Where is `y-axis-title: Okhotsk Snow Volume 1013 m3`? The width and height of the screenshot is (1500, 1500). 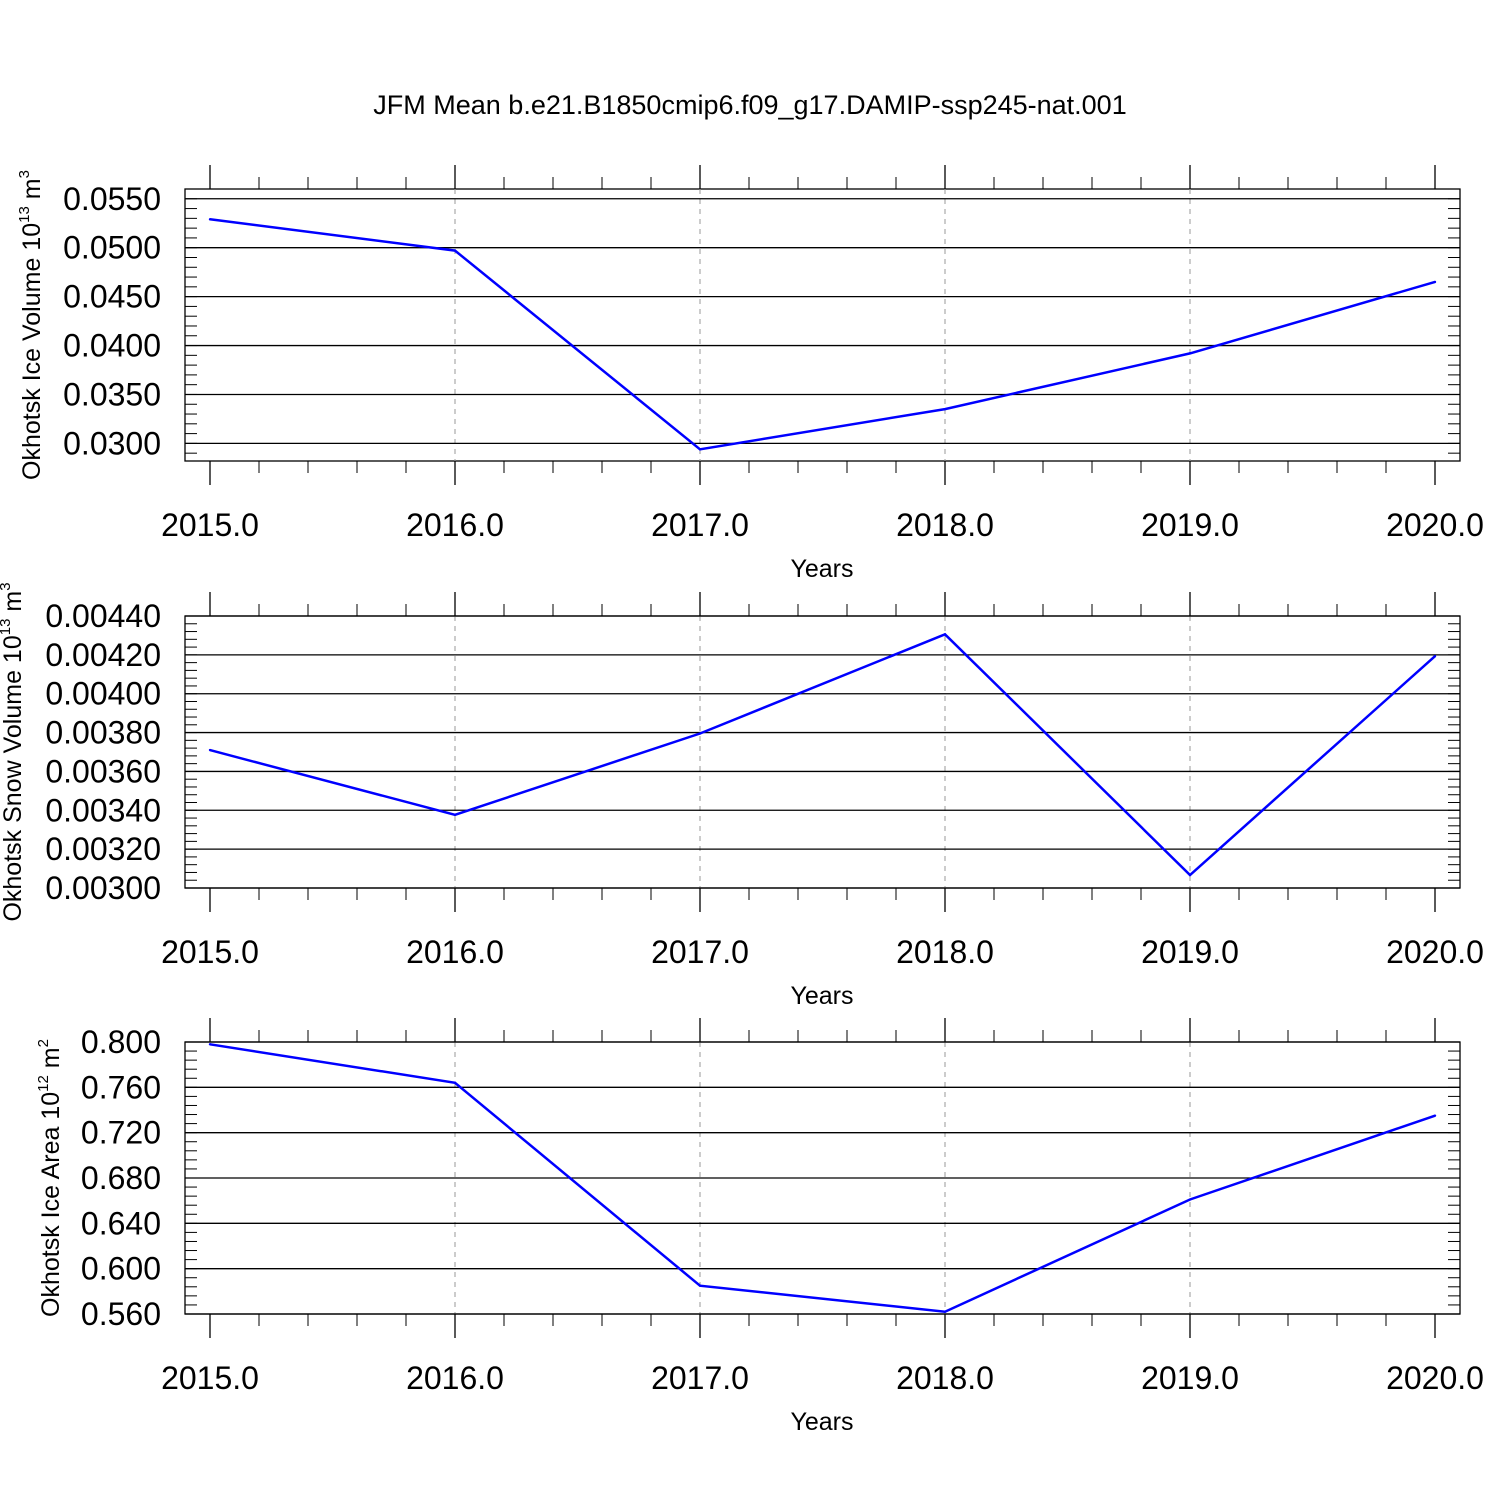
y-axis-title: Okhotsk Snow Volume 1013 m3 is located at coordinates (13, 751).